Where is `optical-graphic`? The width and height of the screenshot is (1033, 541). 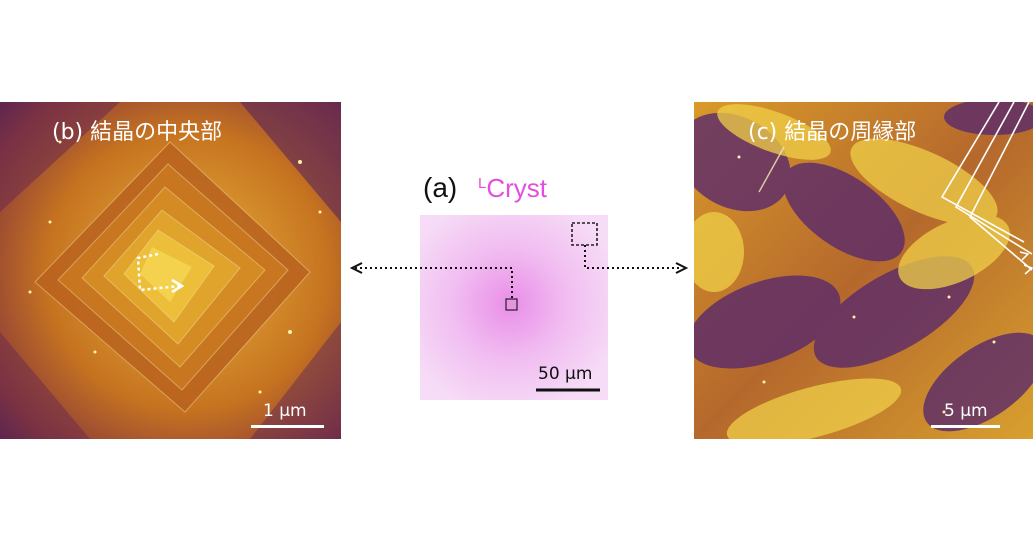
optical-graphic is located at coordinates (514, 307).